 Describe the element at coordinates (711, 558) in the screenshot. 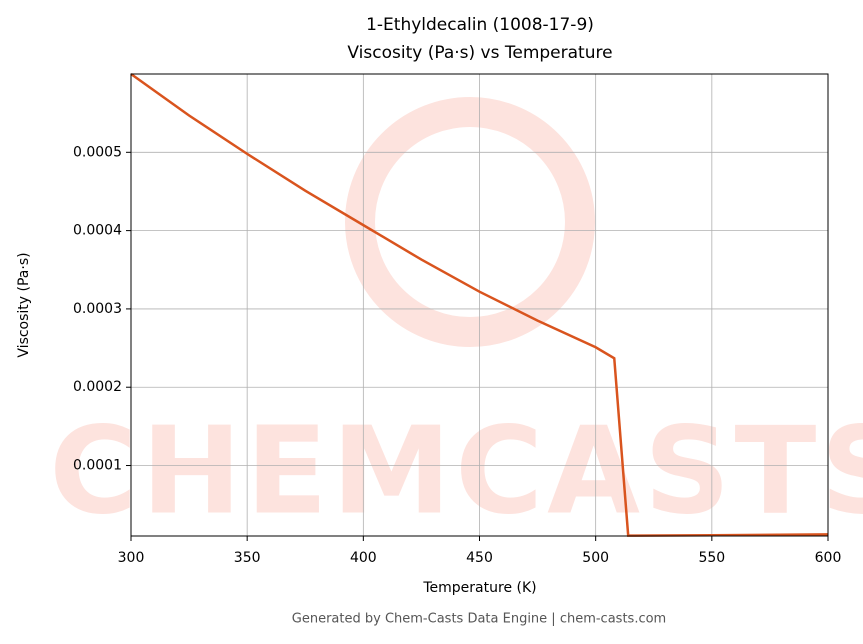

I see `x-tick-label: 550` at that location.